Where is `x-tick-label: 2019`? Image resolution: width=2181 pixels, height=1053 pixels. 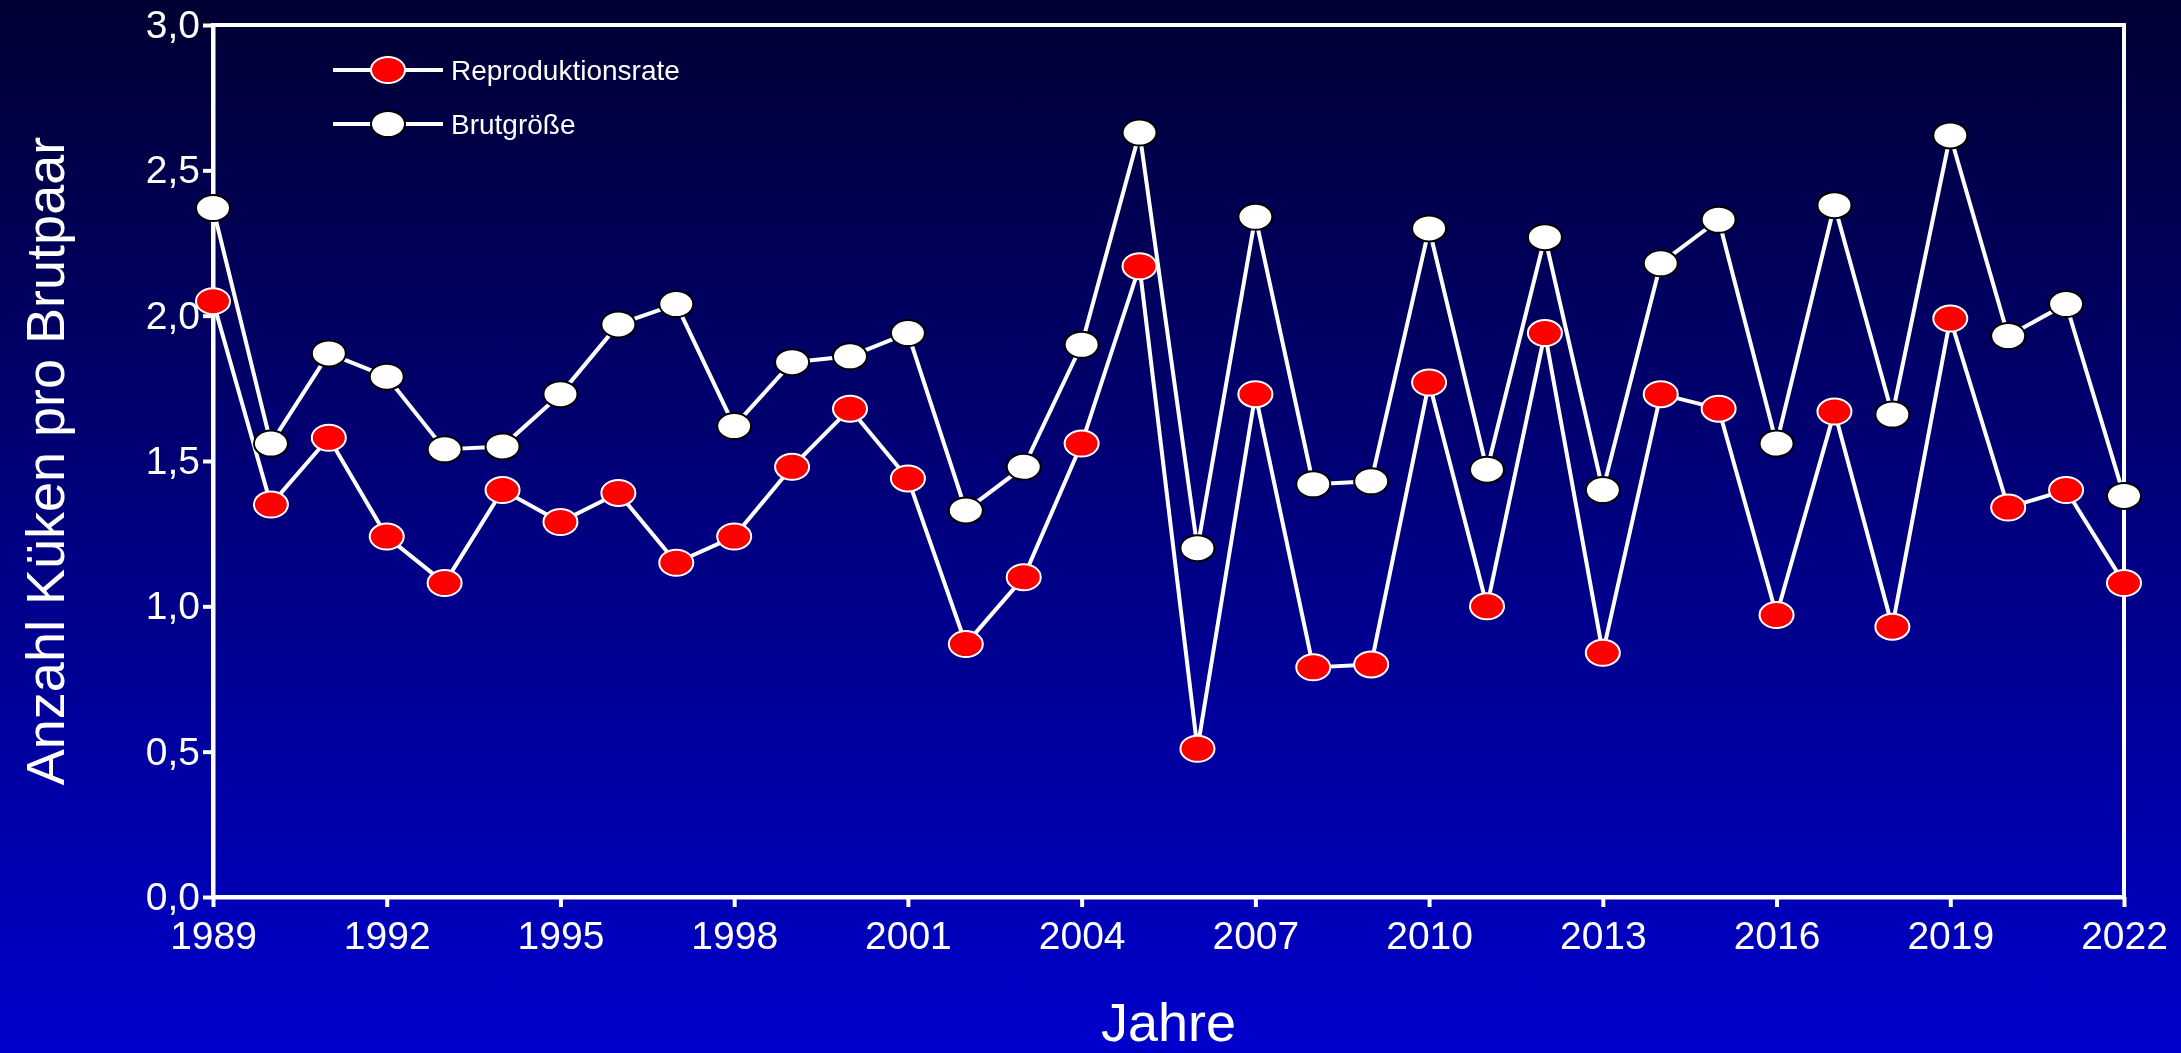
x-tick-label: 2019 is located at coordinates (1951, 935).